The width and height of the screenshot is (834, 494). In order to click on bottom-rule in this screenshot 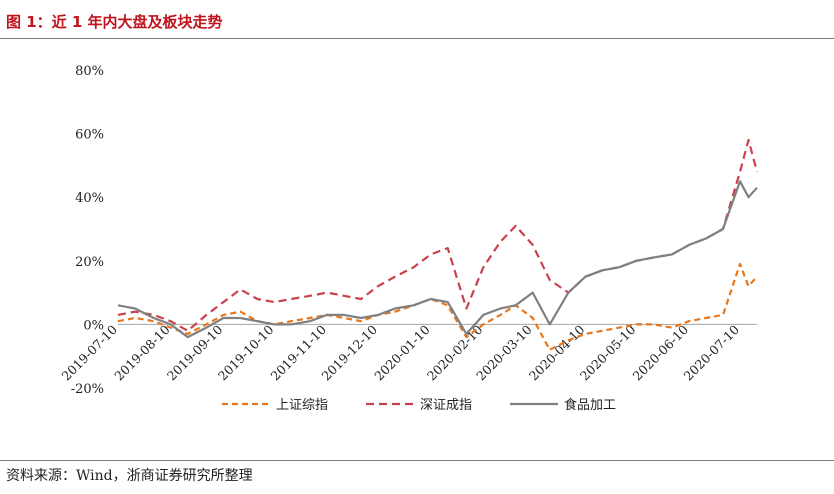, I will do `click(417, 460)`.